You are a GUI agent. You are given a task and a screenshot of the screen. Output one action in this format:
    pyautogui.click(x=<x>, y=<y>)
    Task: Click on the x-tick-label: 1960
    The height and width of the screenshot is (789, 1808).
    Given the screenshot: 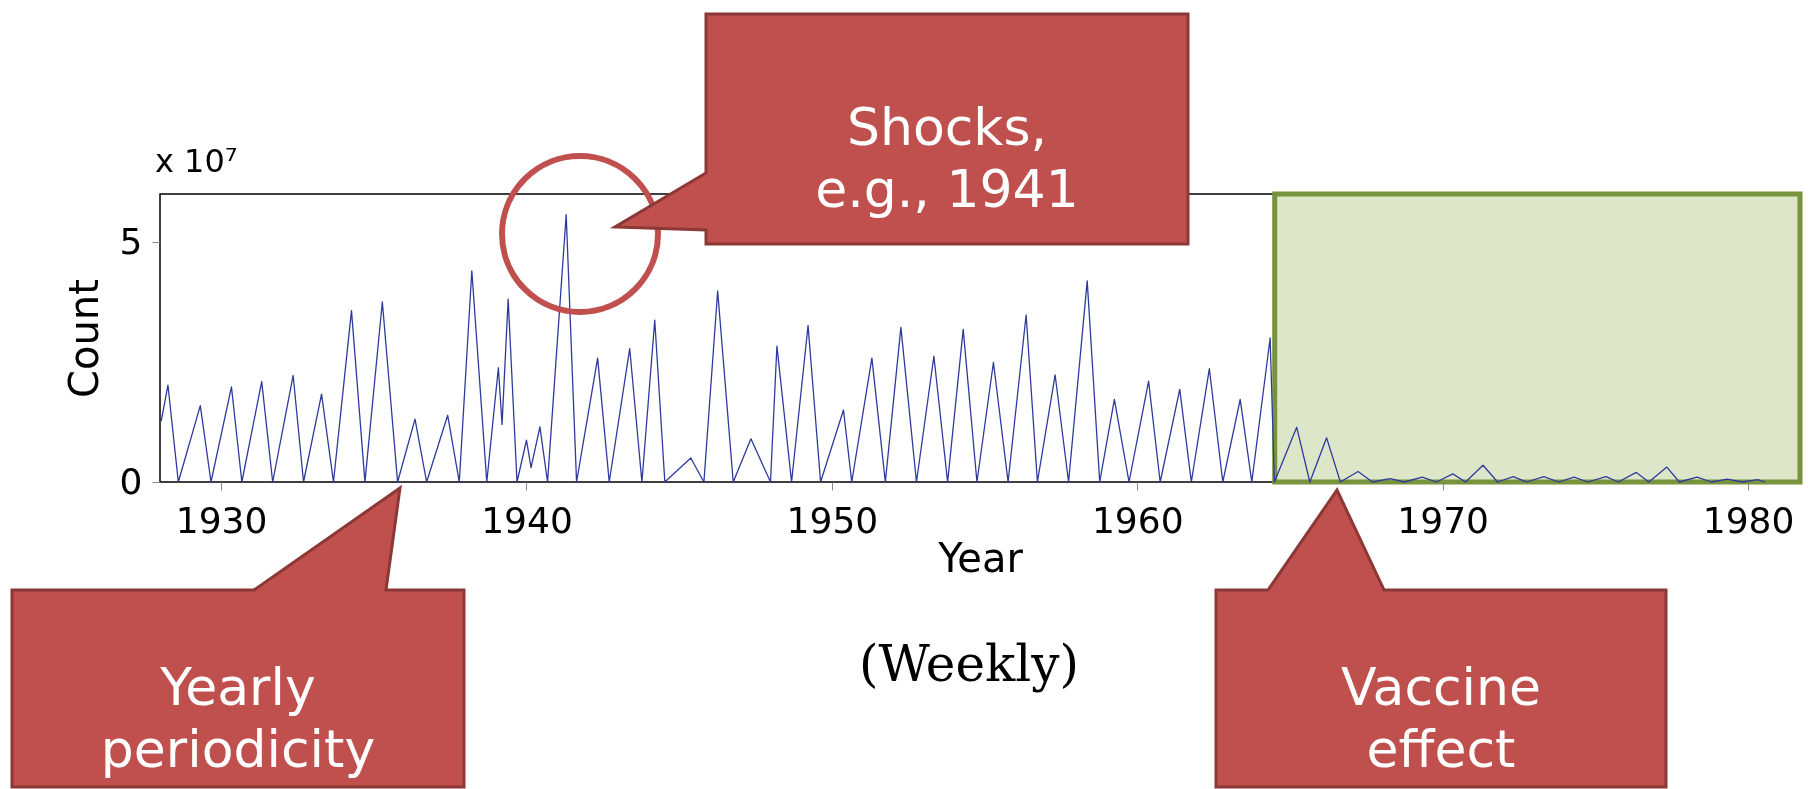 What is the action you would take?
    pyautogui.click(x=1137, y=520)
    